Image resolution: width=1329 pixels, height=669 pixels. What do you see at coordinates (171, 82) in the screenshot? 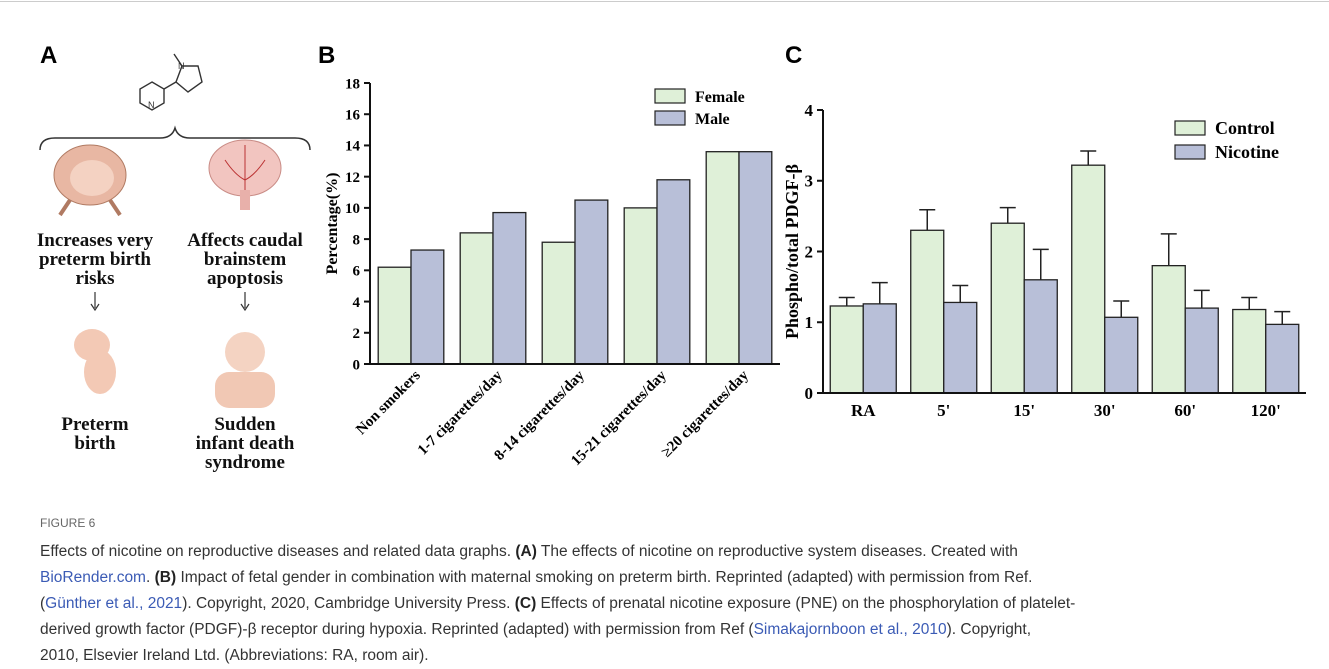
I see `nicotine-molecule: N N` at bounding box center [171, 82].